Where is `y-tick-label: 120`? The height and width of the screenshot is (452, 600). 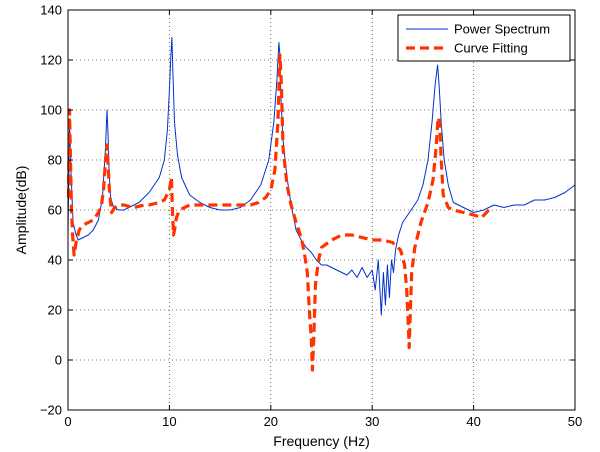
y-tick-label: 120 is located at coordinates (51, 60).